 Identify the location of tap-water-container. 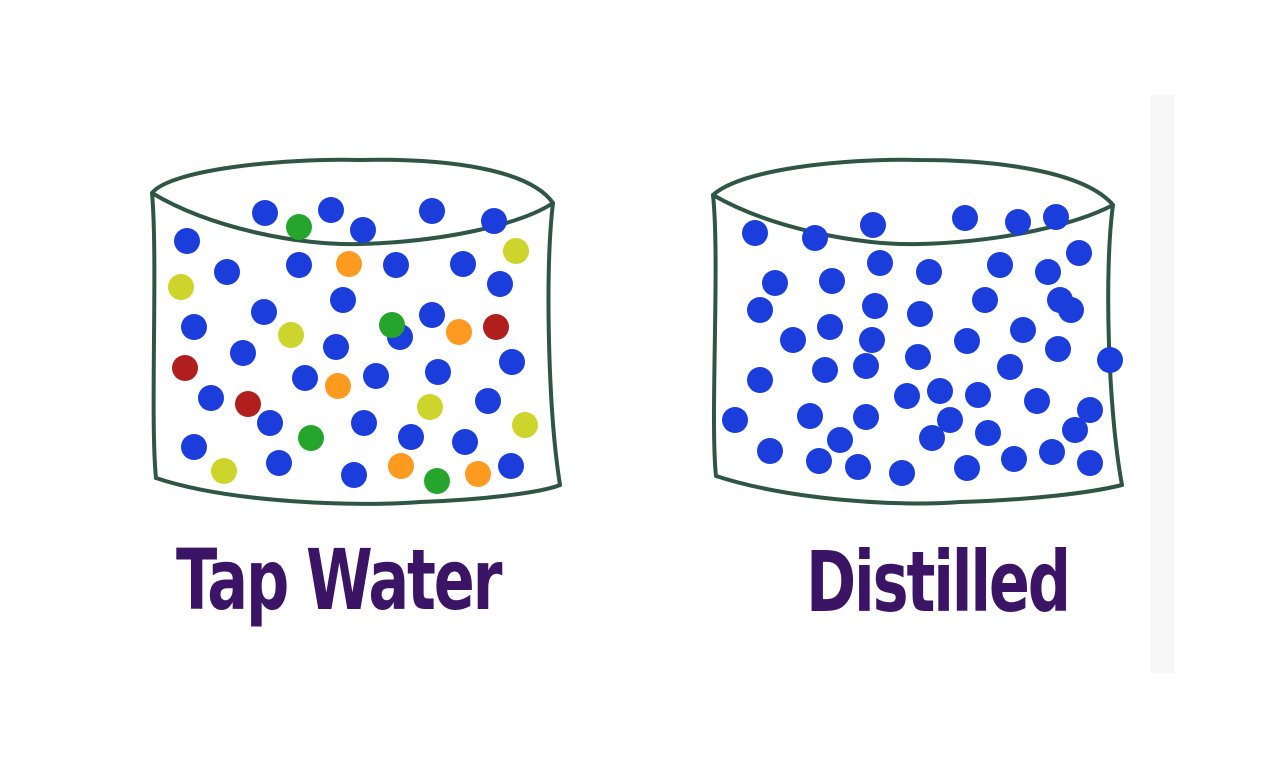
(356, 331).